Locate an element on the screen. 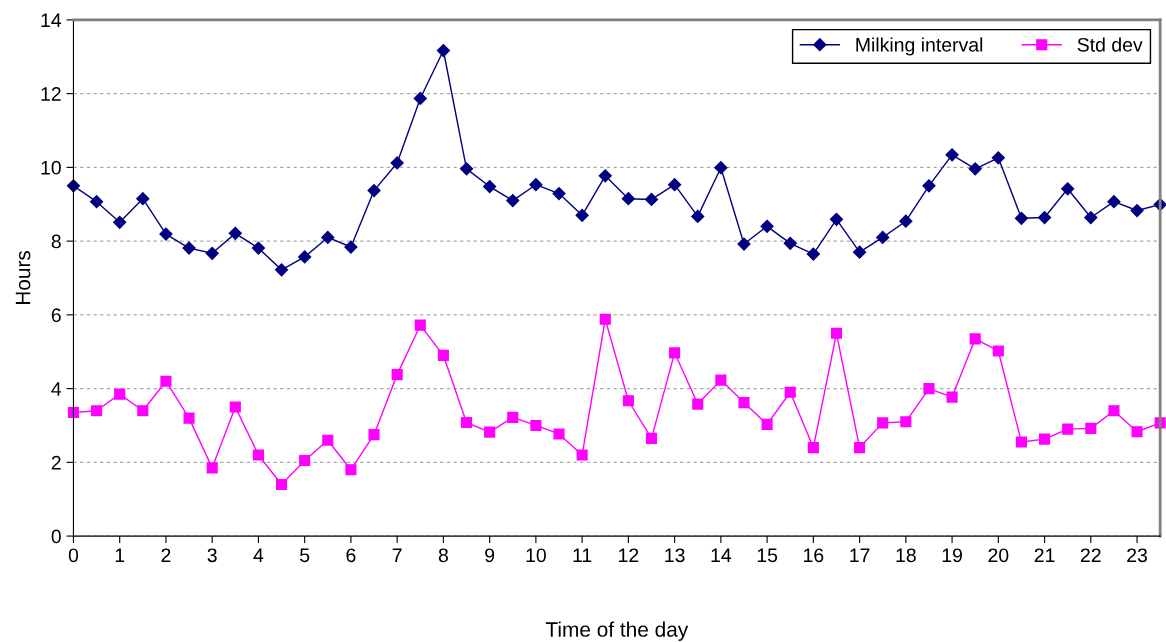 The width and height of the screenshot is (1166, 642). x-tick-label: 6 is located at coordinates (351, 555).